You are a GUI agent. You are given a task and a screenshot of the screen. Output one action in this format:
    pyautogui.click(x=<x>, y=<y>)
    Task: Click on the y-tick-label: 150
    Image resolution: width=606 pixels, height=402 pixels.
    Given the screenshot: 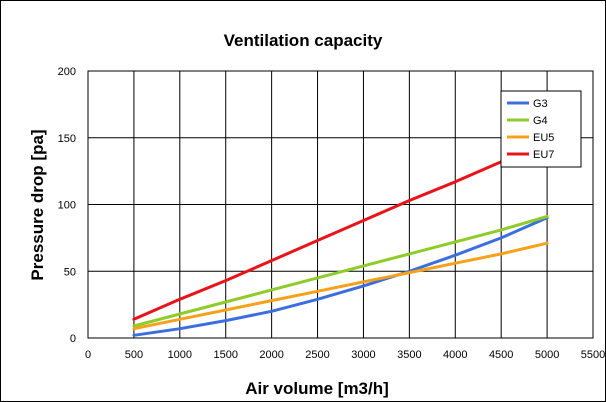 What is the action you would take?
    pyautogui.click(x=67, y=139)
    